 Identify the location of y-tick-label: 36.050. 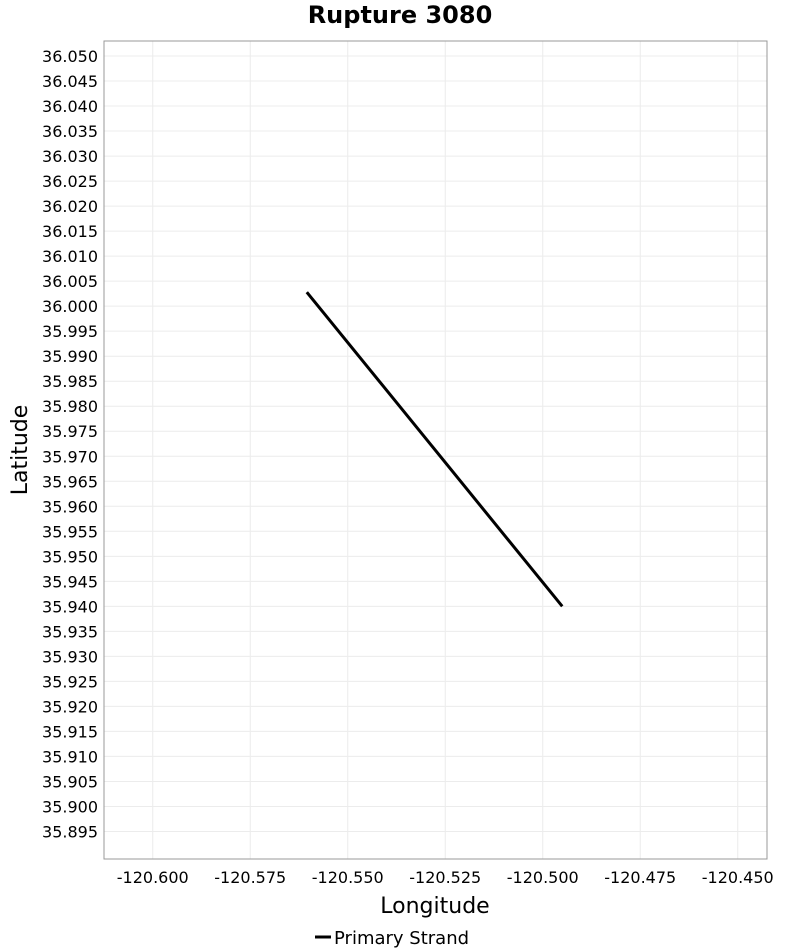
(70, 56).